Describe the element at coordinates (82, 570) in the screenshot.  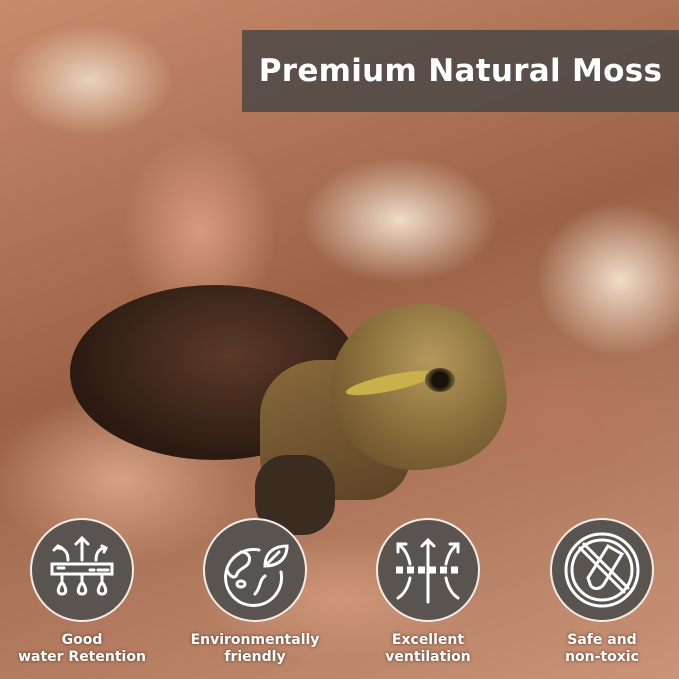
I see `water-retention-icon` at that location.